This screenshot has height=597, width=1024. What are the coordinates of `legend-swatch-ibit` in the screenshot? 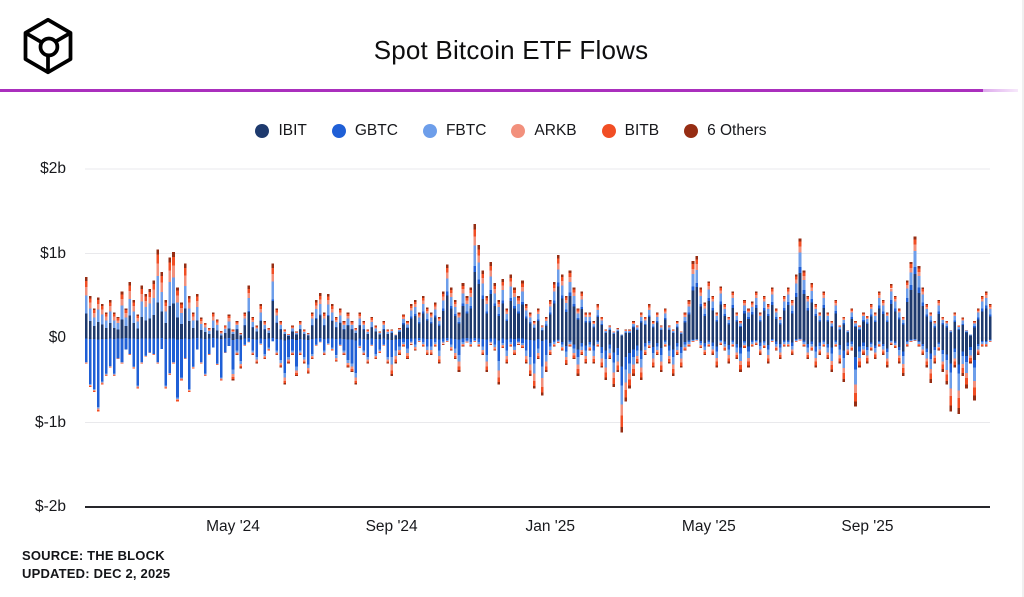 It's located at (262, 131).